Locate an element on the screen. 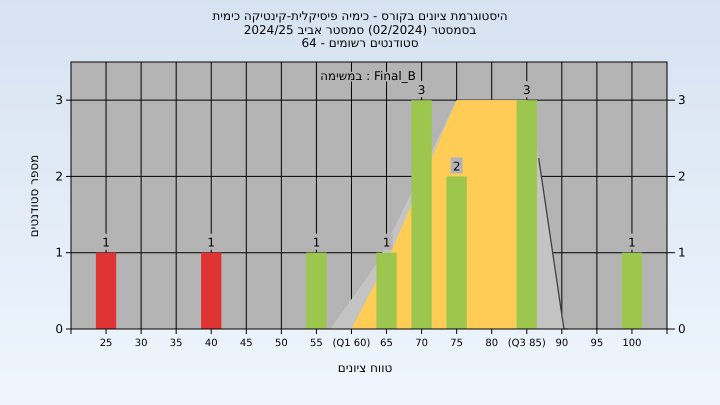  x-tick-label: 45 is located at coordinates (246, 343).